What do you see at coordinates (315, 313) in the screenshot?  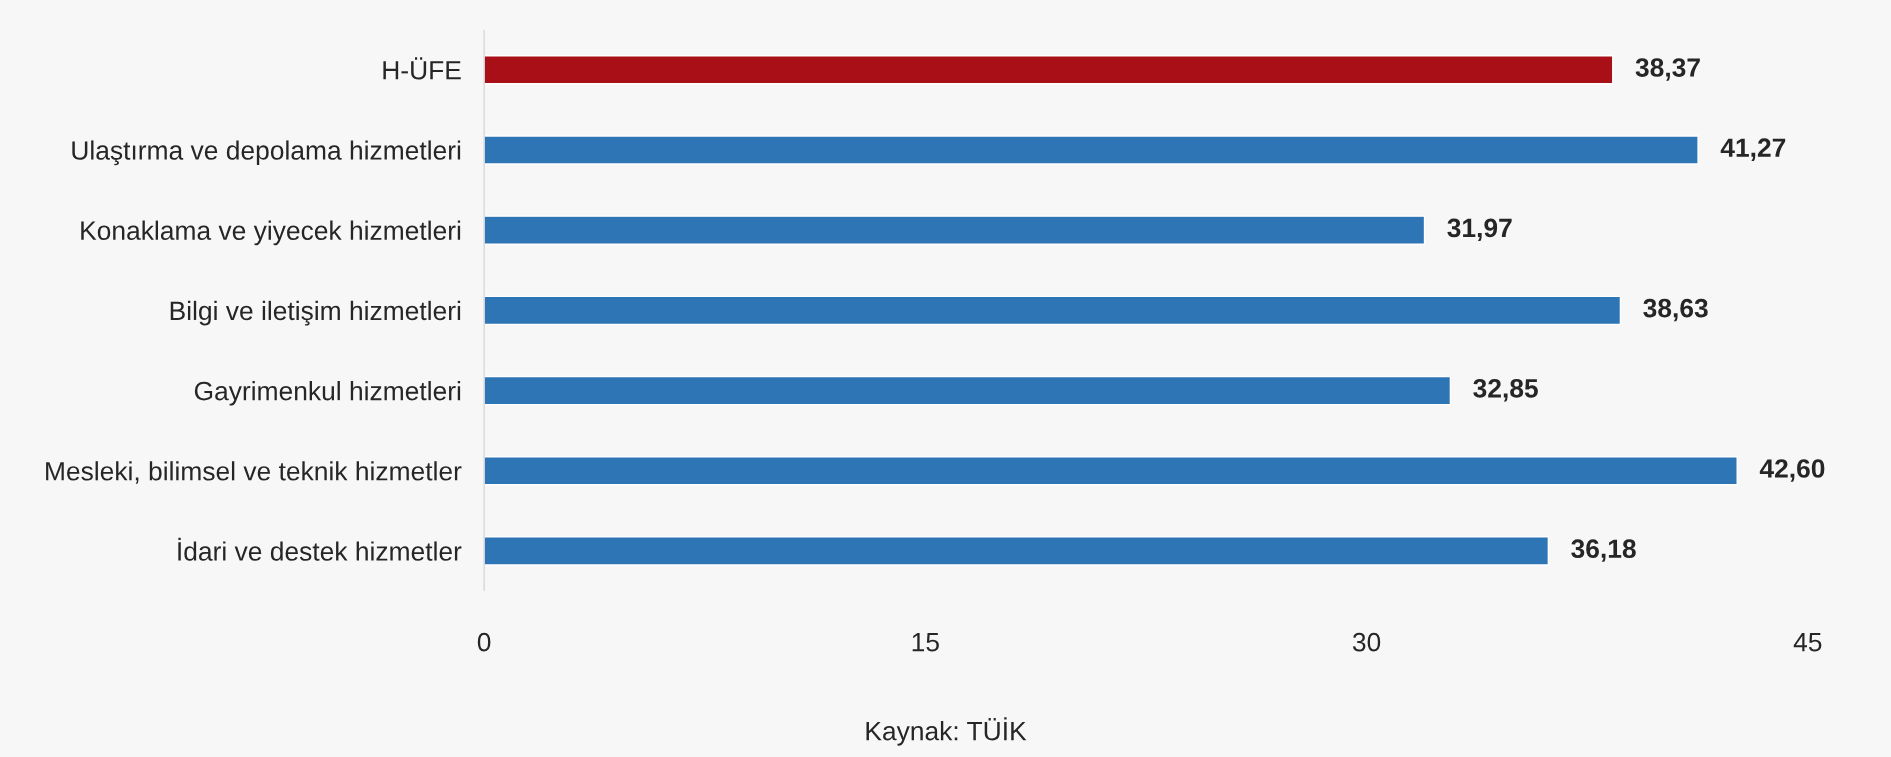 I see `y-tick-label: Bilgi ve iletişim hizmetleri` at bounding box center [315, 313].